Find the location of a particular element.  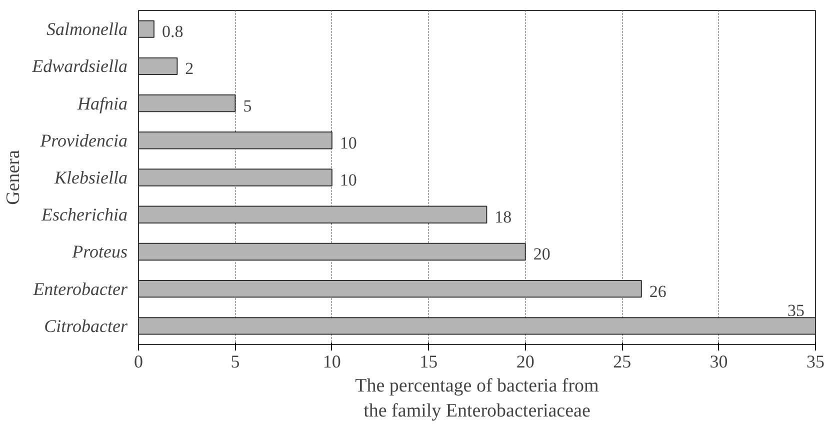

data-label: 35 is located at coordinates (796, 310).